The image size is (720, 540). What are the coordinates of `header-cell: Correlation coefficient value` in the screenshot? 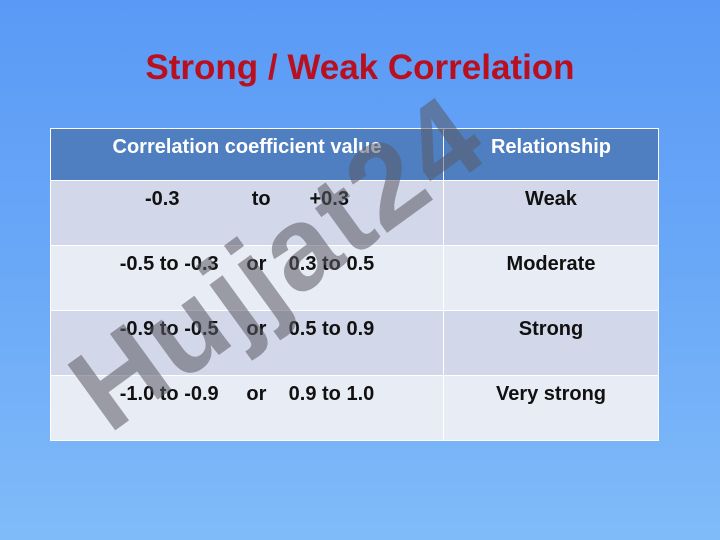 It's located at (247, 154).